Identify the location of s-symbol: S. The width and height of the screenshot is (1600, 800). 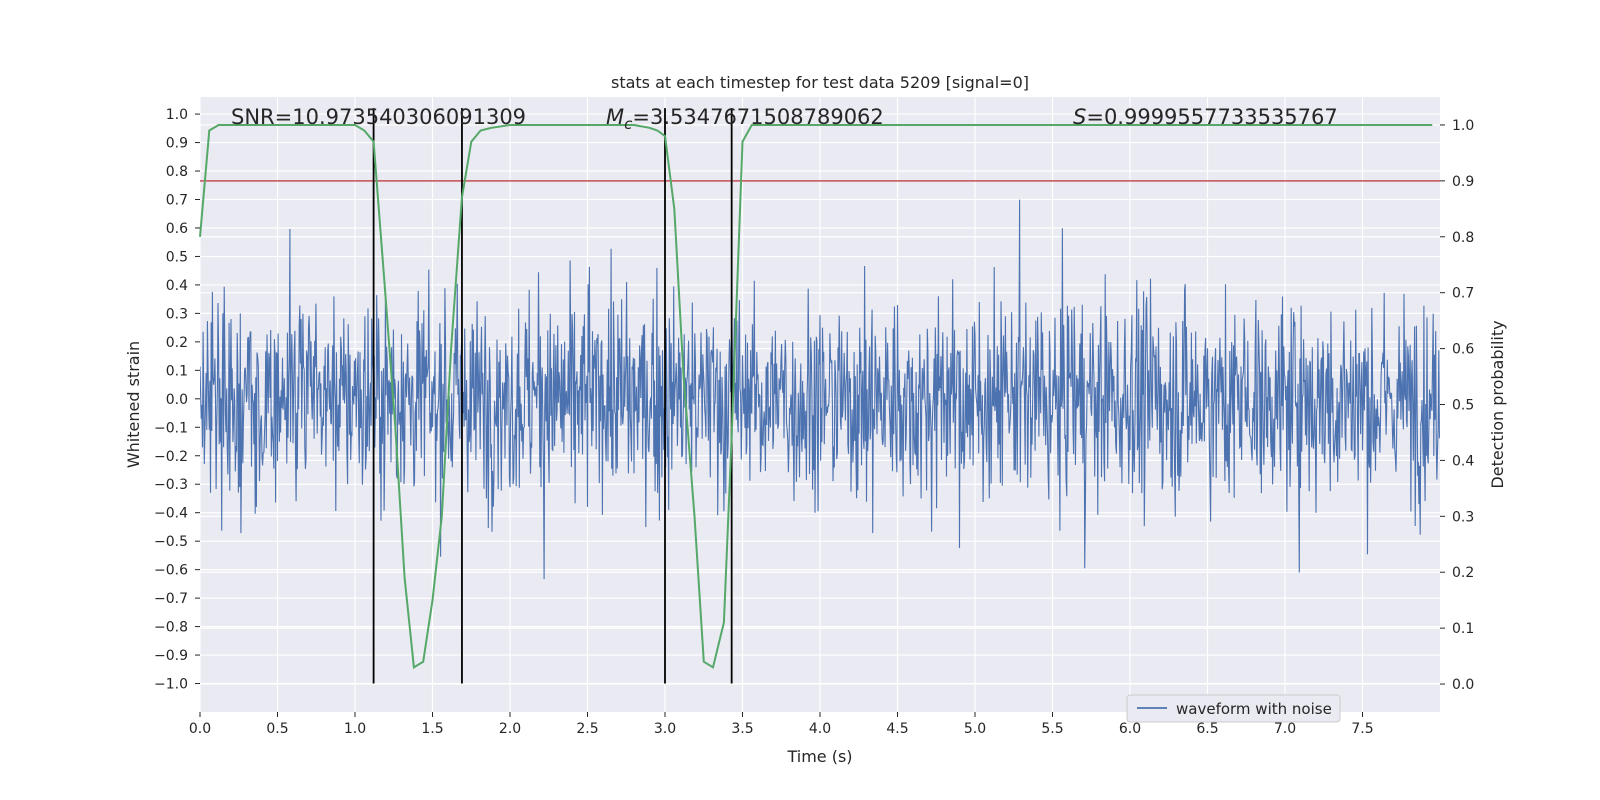
(1079, 117).